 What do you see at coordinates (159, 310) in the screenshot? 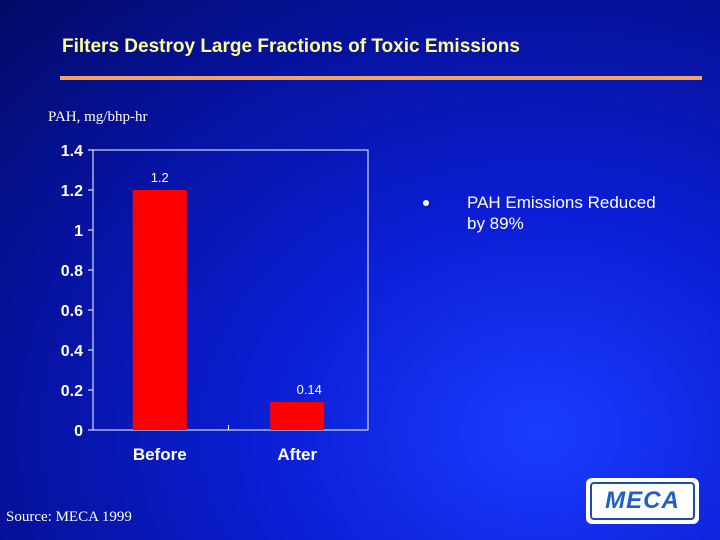
I see `bar-before` at bounding box center [159, 310].